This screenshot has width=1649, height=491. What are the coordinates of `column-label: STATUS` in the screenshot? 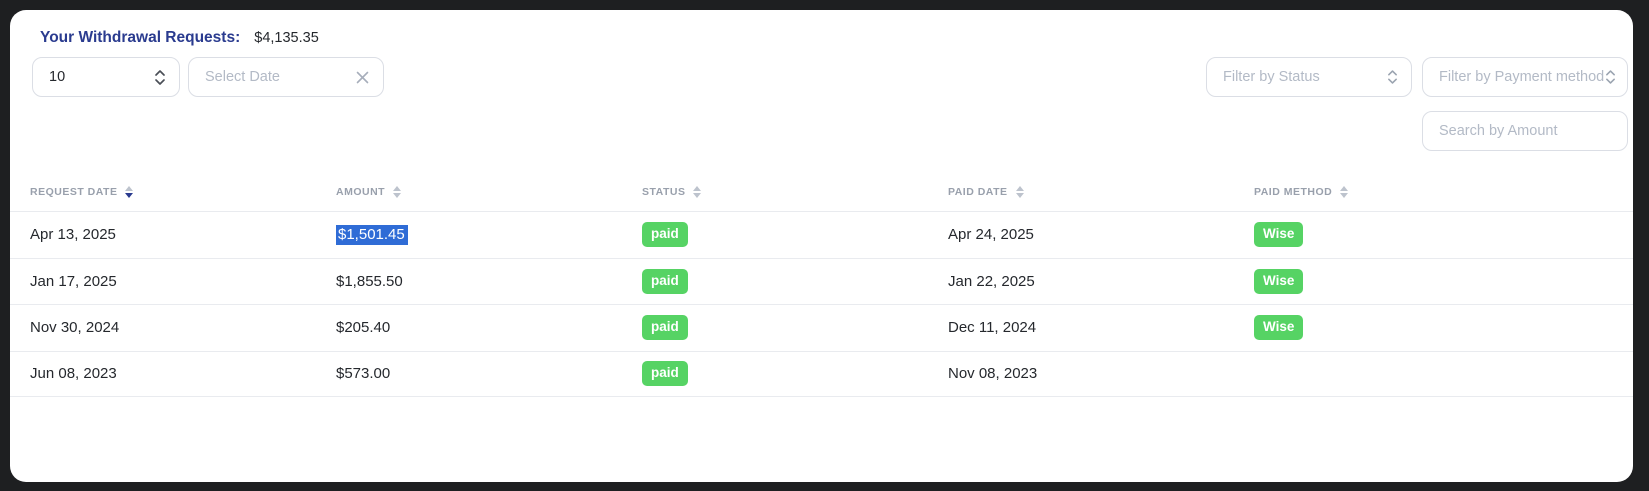 It's located at (664, 191).